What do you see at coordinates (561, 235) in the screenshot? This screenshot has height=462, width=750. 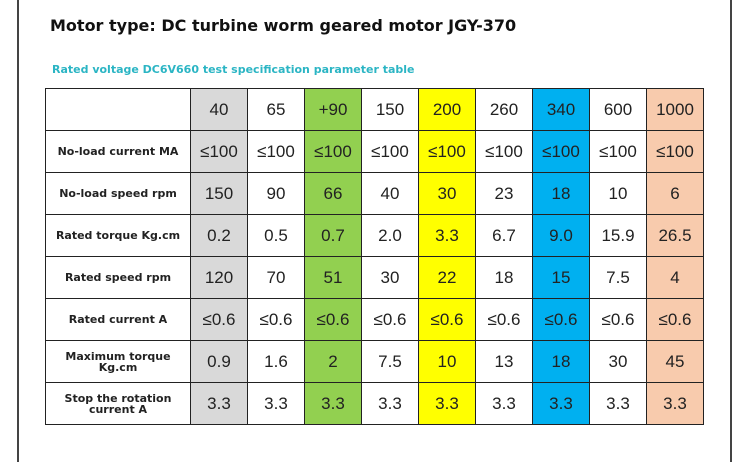 I see `table-cell: 9.0` at bounding box center [561, 235].